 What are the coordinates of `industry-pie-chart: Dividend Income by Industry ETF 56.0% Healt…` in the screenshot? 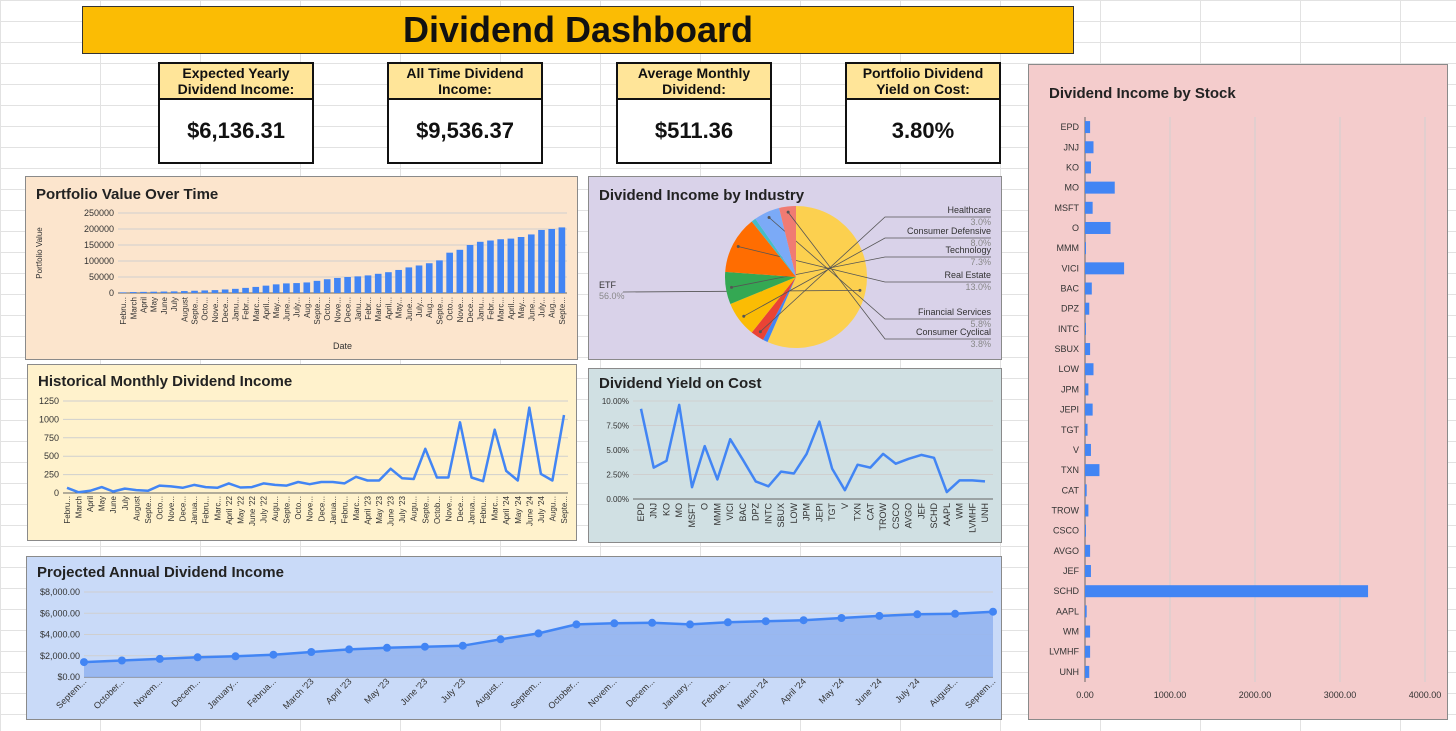 It's located at (795, 268).